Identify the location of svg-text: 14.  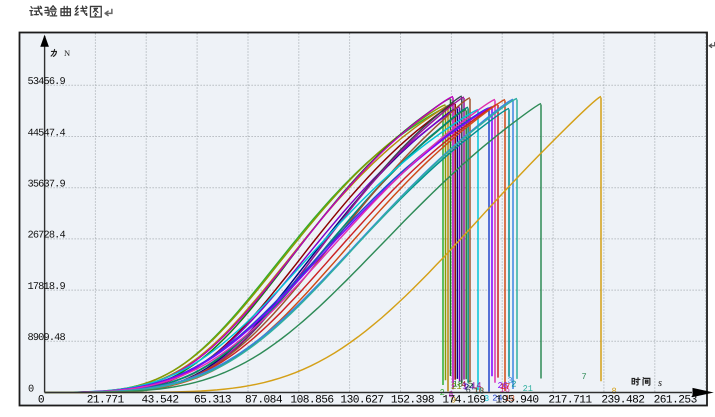
(476, 386).